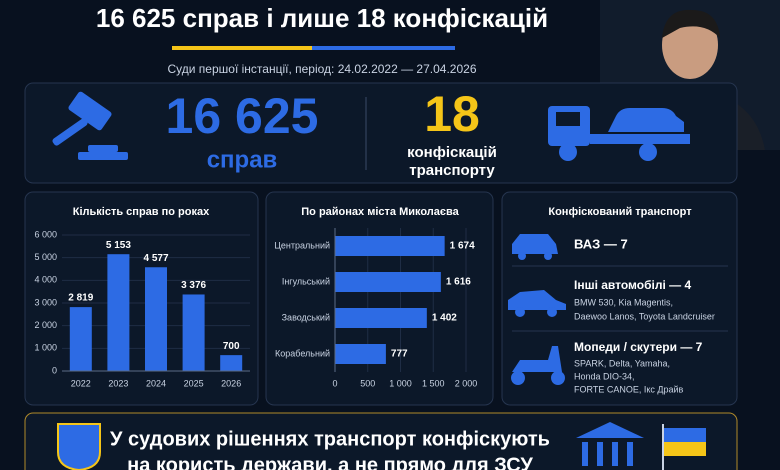 Image resolution: width=780 pixels, height=470 pixels. What do you see at coordinates (623, 302) in the screenshot?
I see `transport-detail: BMW 530, Kia Magentis,` at bounding box center [623, 302].